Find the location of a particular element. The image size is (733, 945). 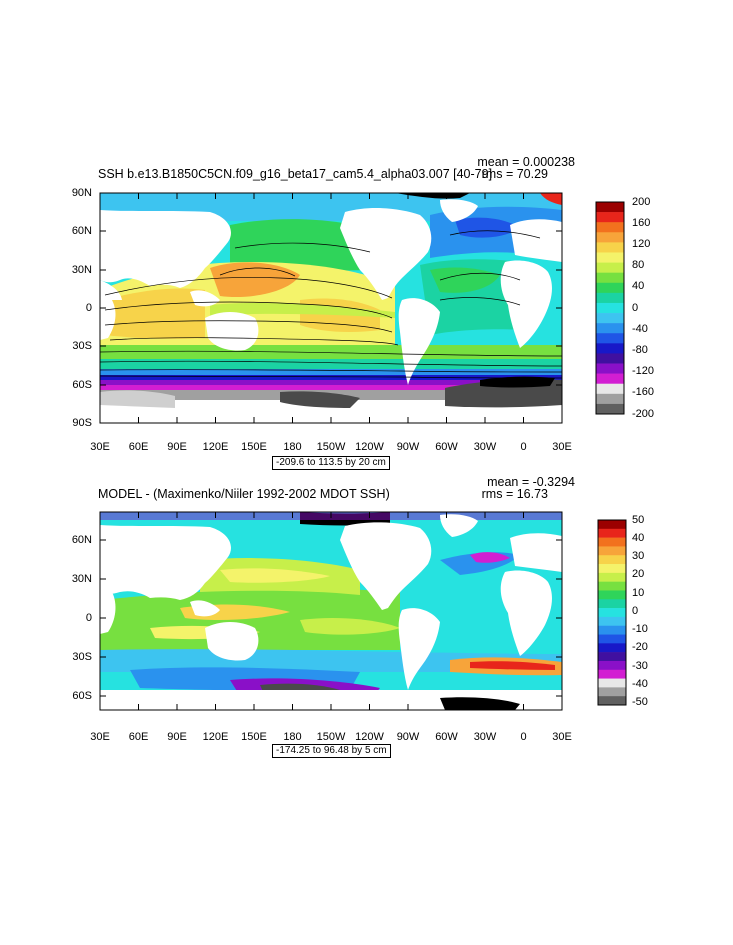

colorbar-1-label: 80 is located at coordinates (638, 265).